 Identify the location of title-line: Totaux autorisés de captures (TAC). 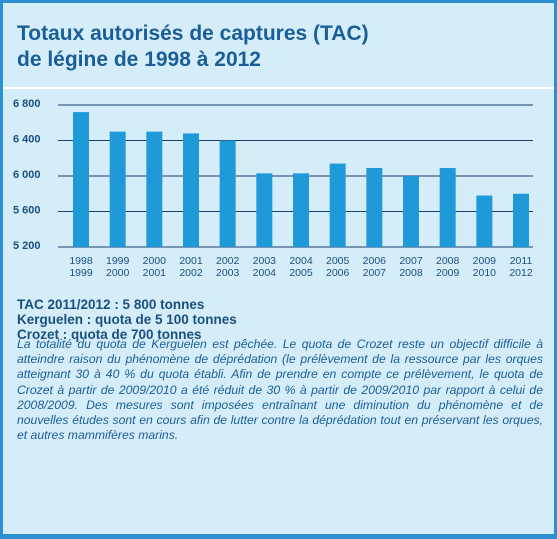
(193, 33).